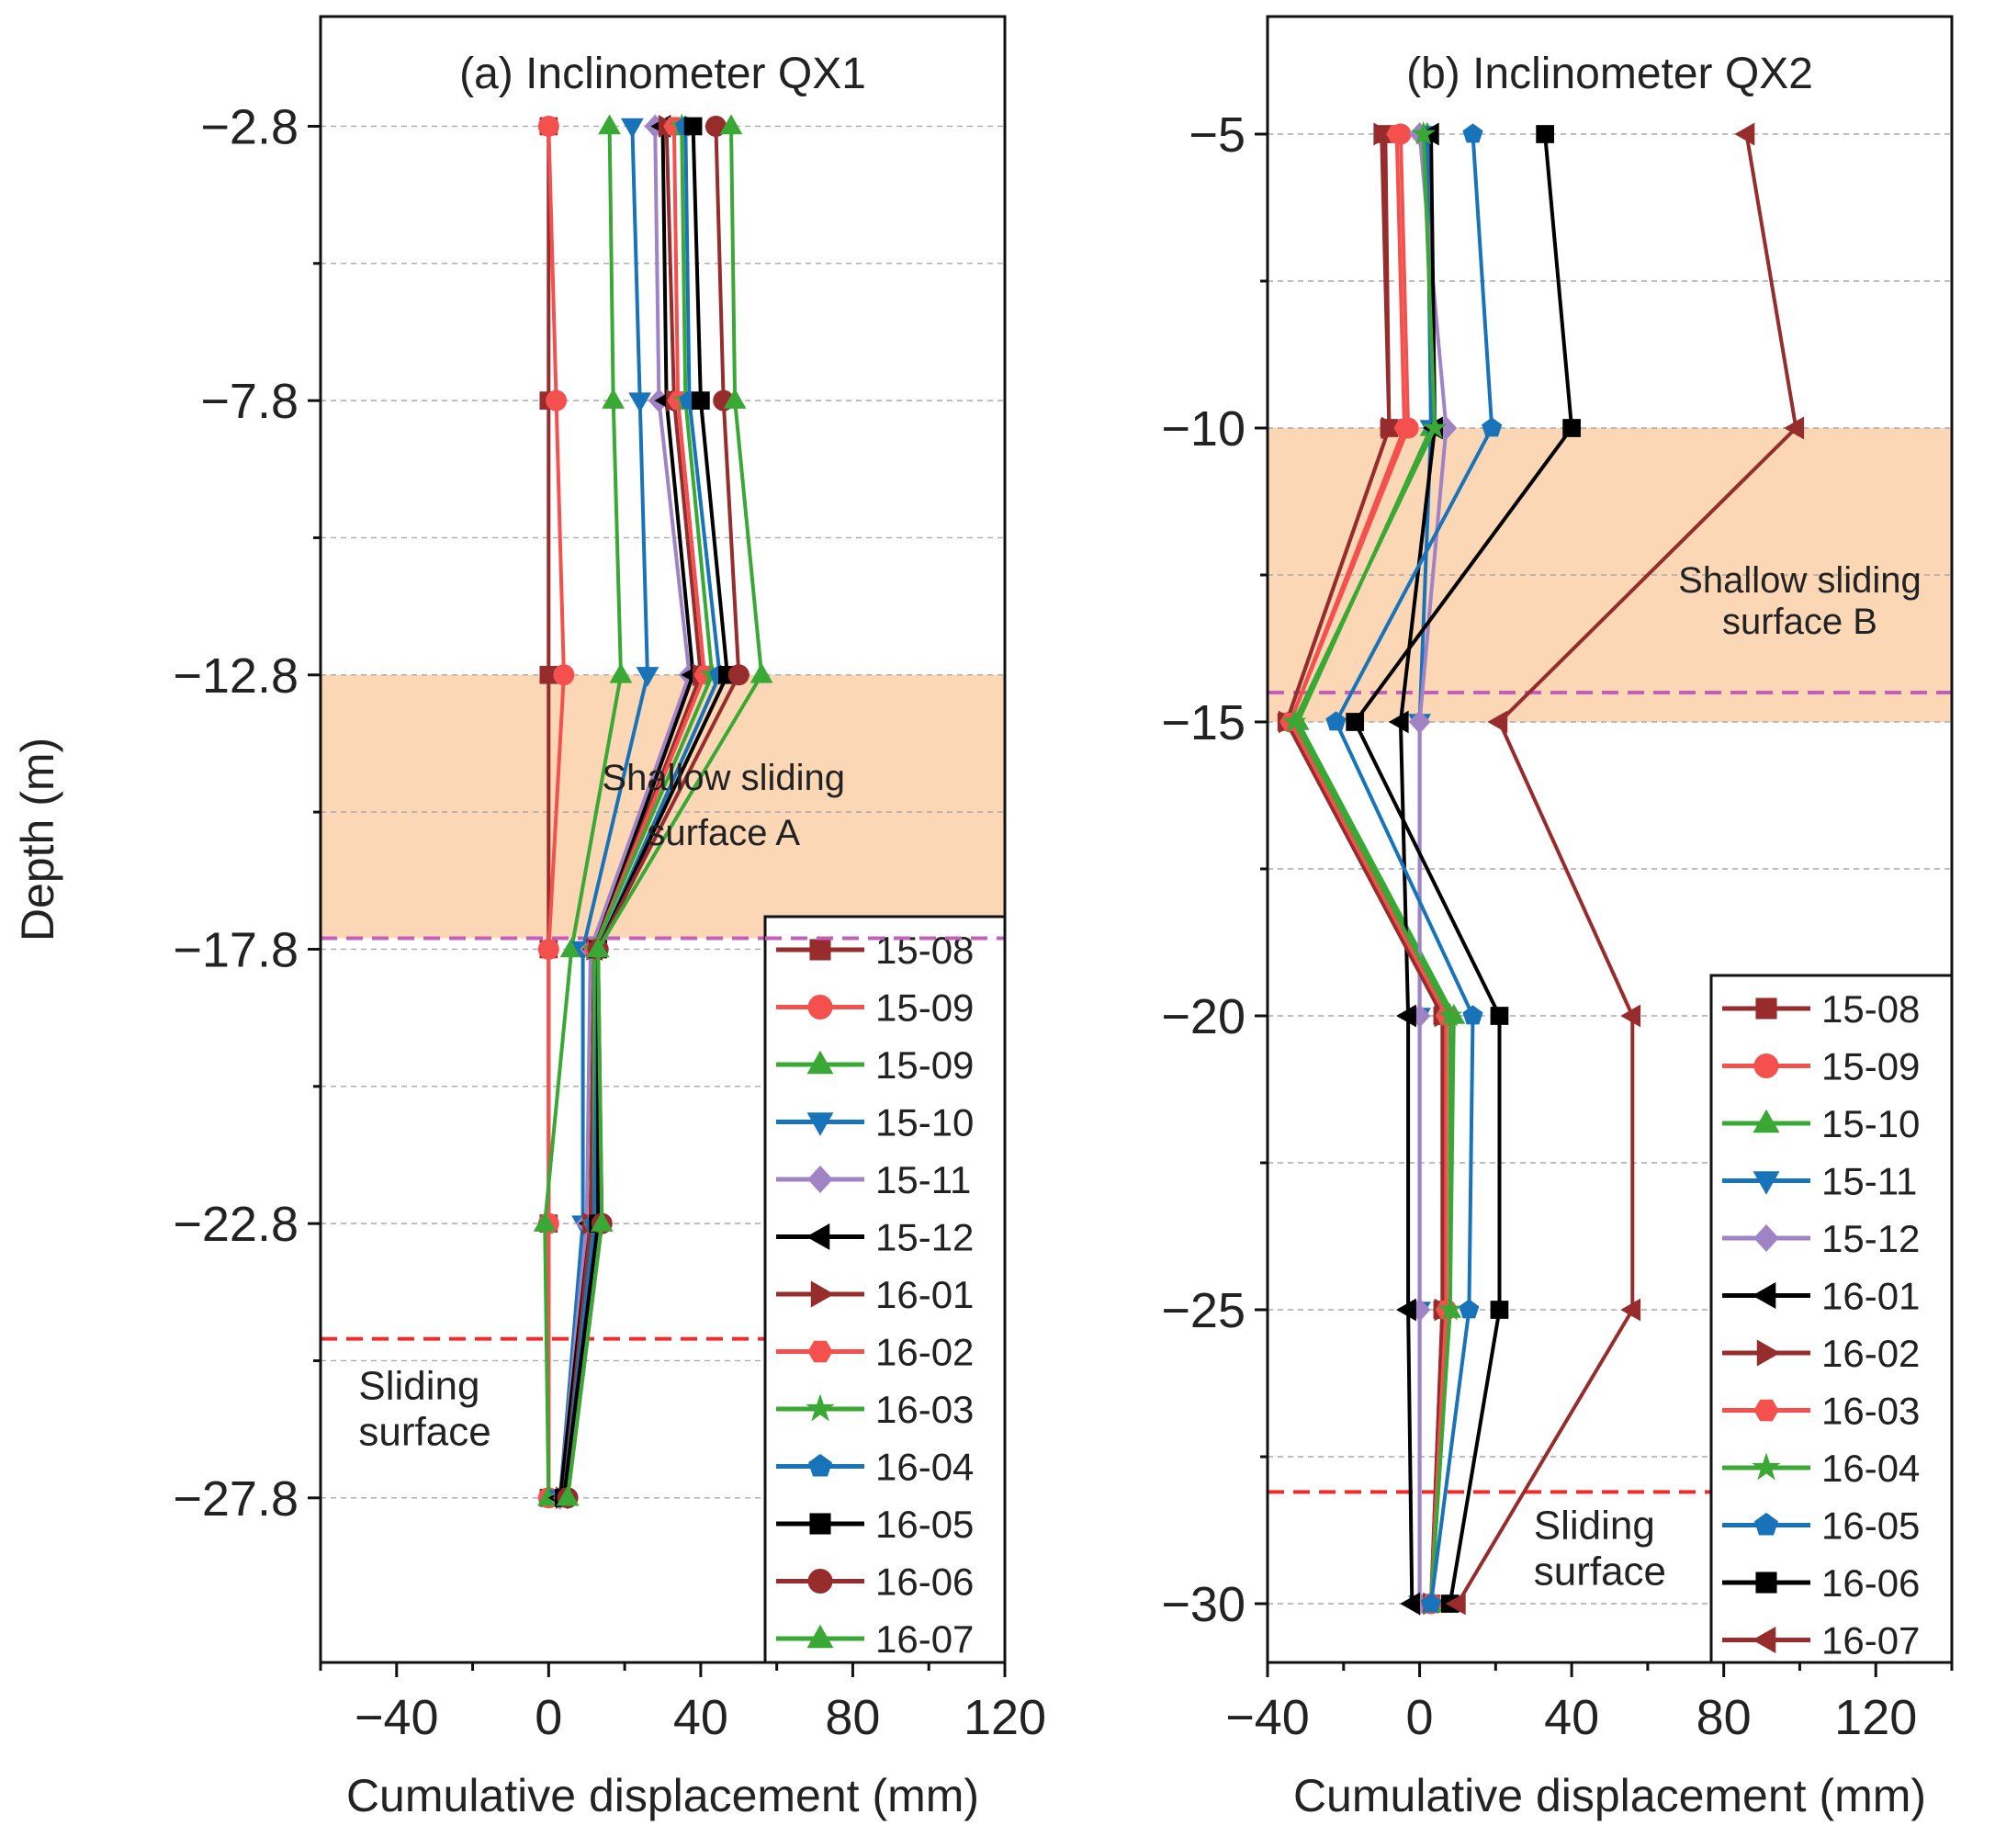  I want to click on legend-label: 16-01, so click(1870, 1296).